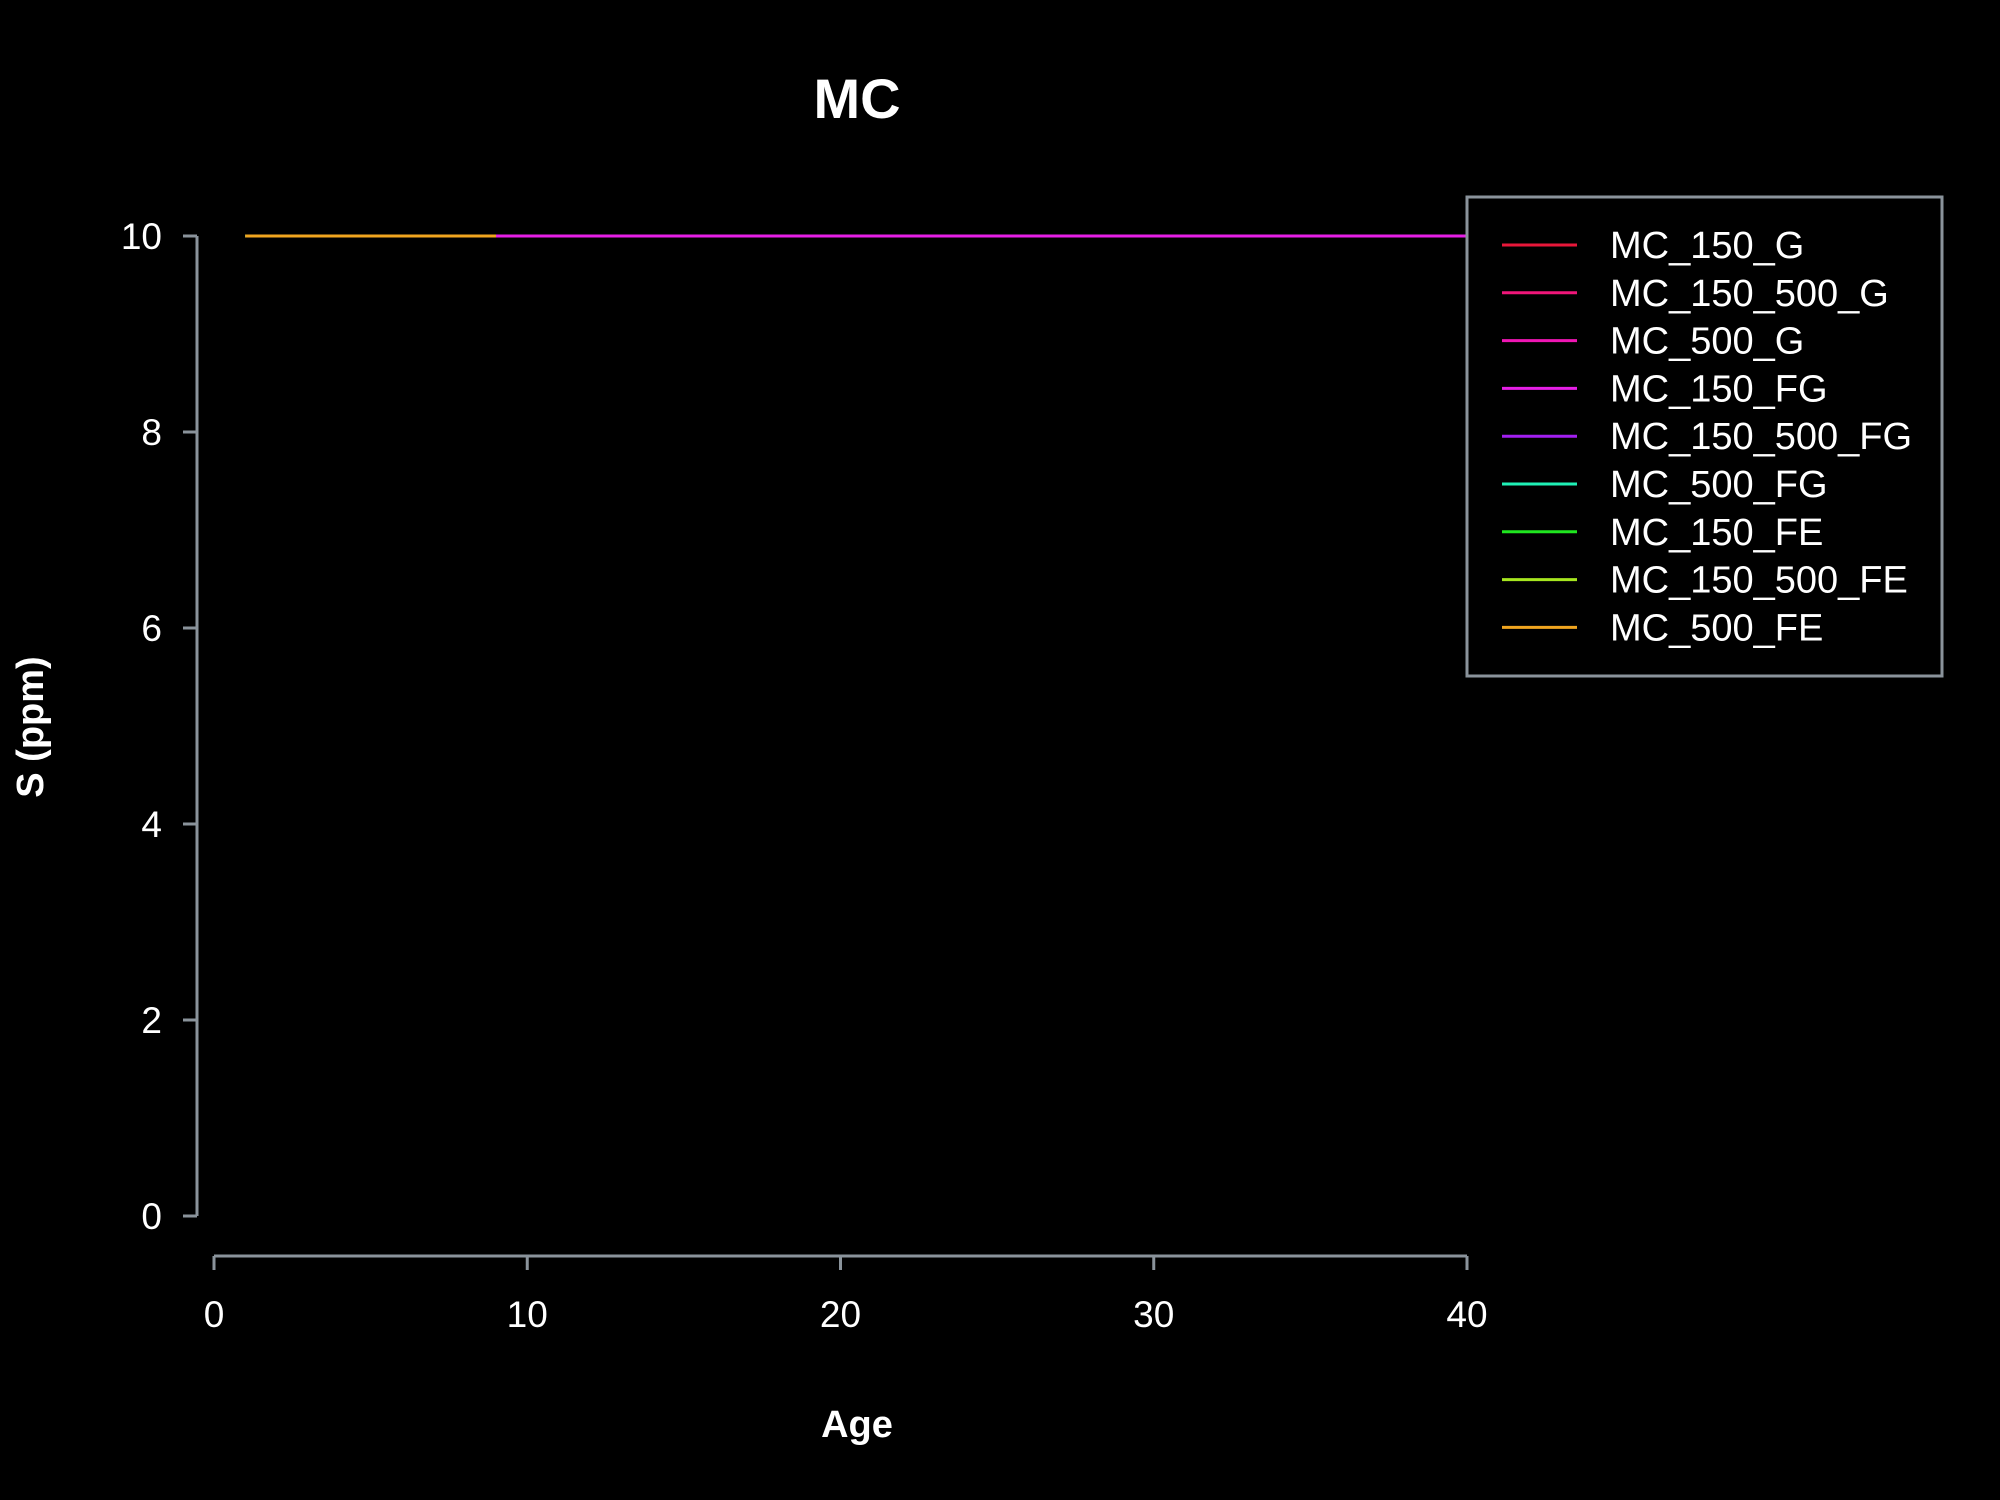  Describe the element at coordinates (1759, 581) in the screenshot. I see `legend-label: MC_150_500_FE` at that location.